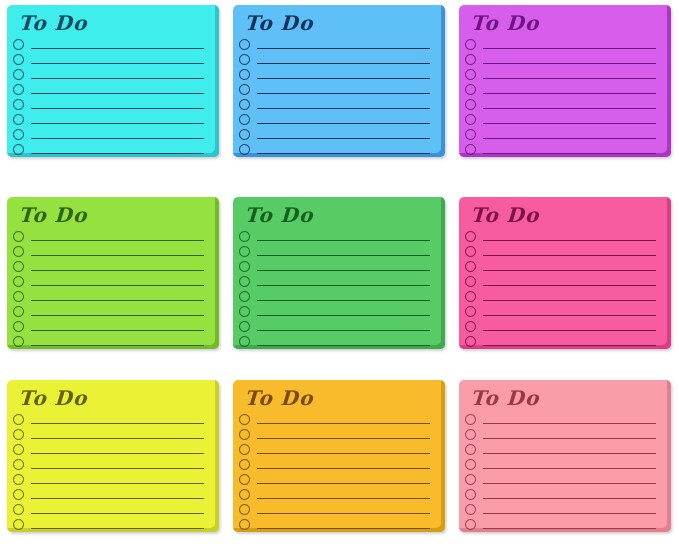 The image size is (679, 547). I want to click on sticky-note-hot-pink: To Do, so click(565, 273).